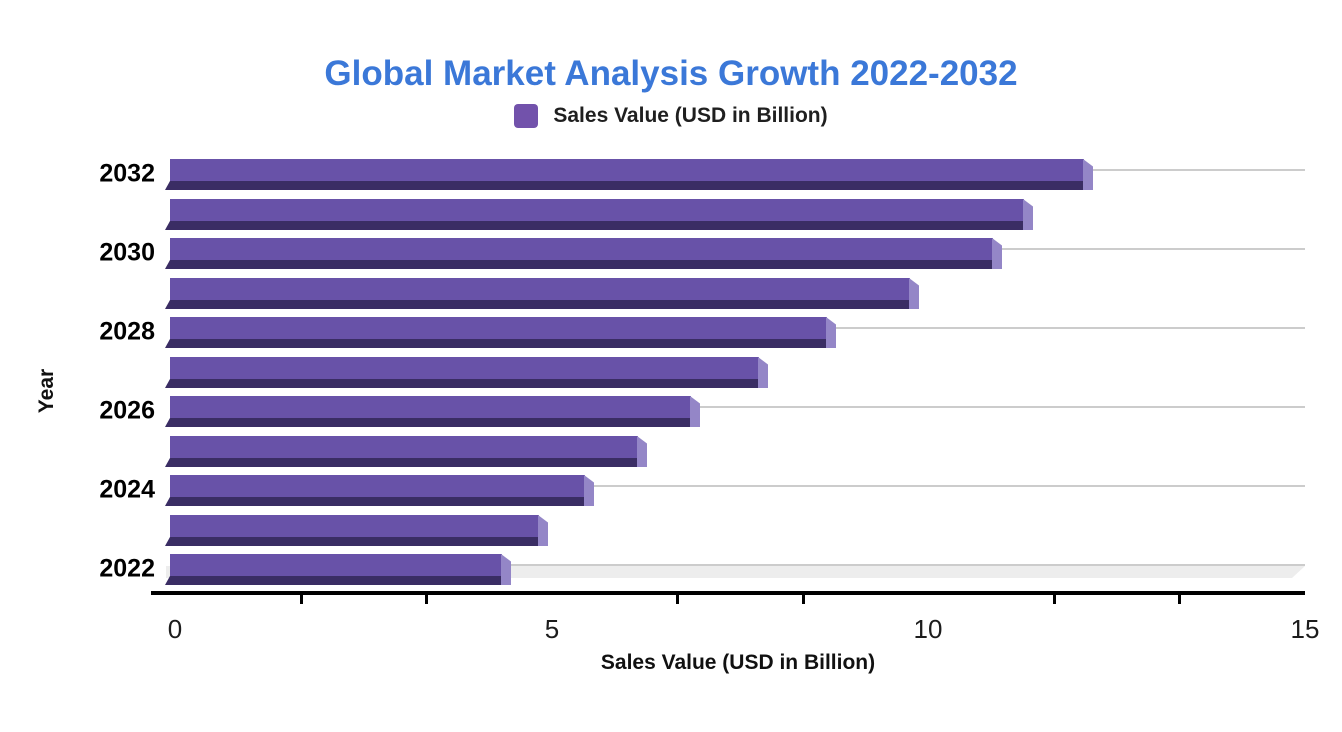  I want to click on x-axis-tick-label-5: 5, so click(552, 629).